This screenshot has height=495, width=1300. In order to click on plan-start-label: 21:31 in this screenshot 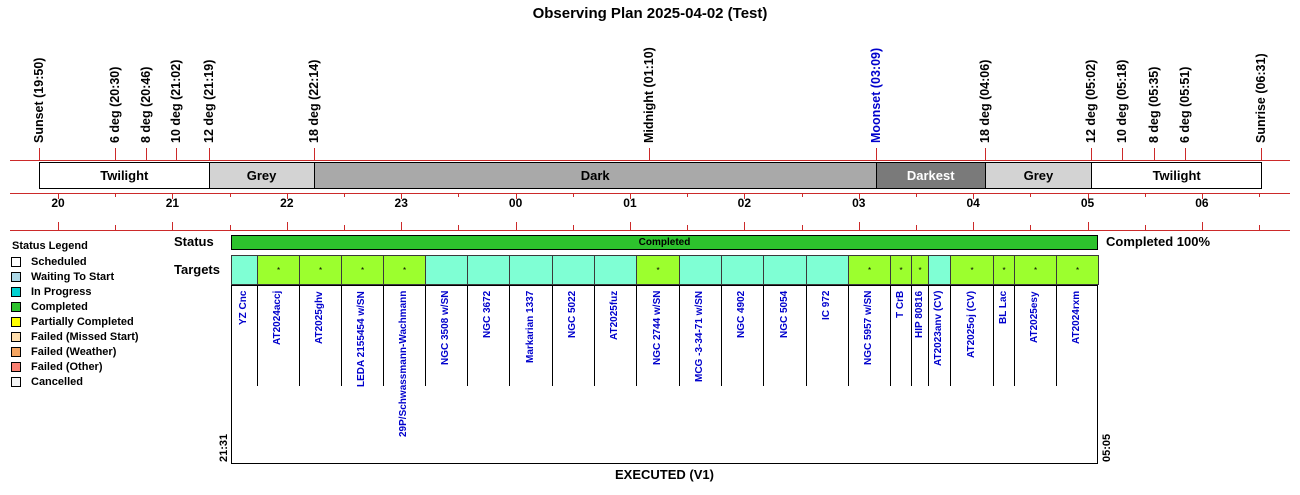, I will do `click(224, 447)`.